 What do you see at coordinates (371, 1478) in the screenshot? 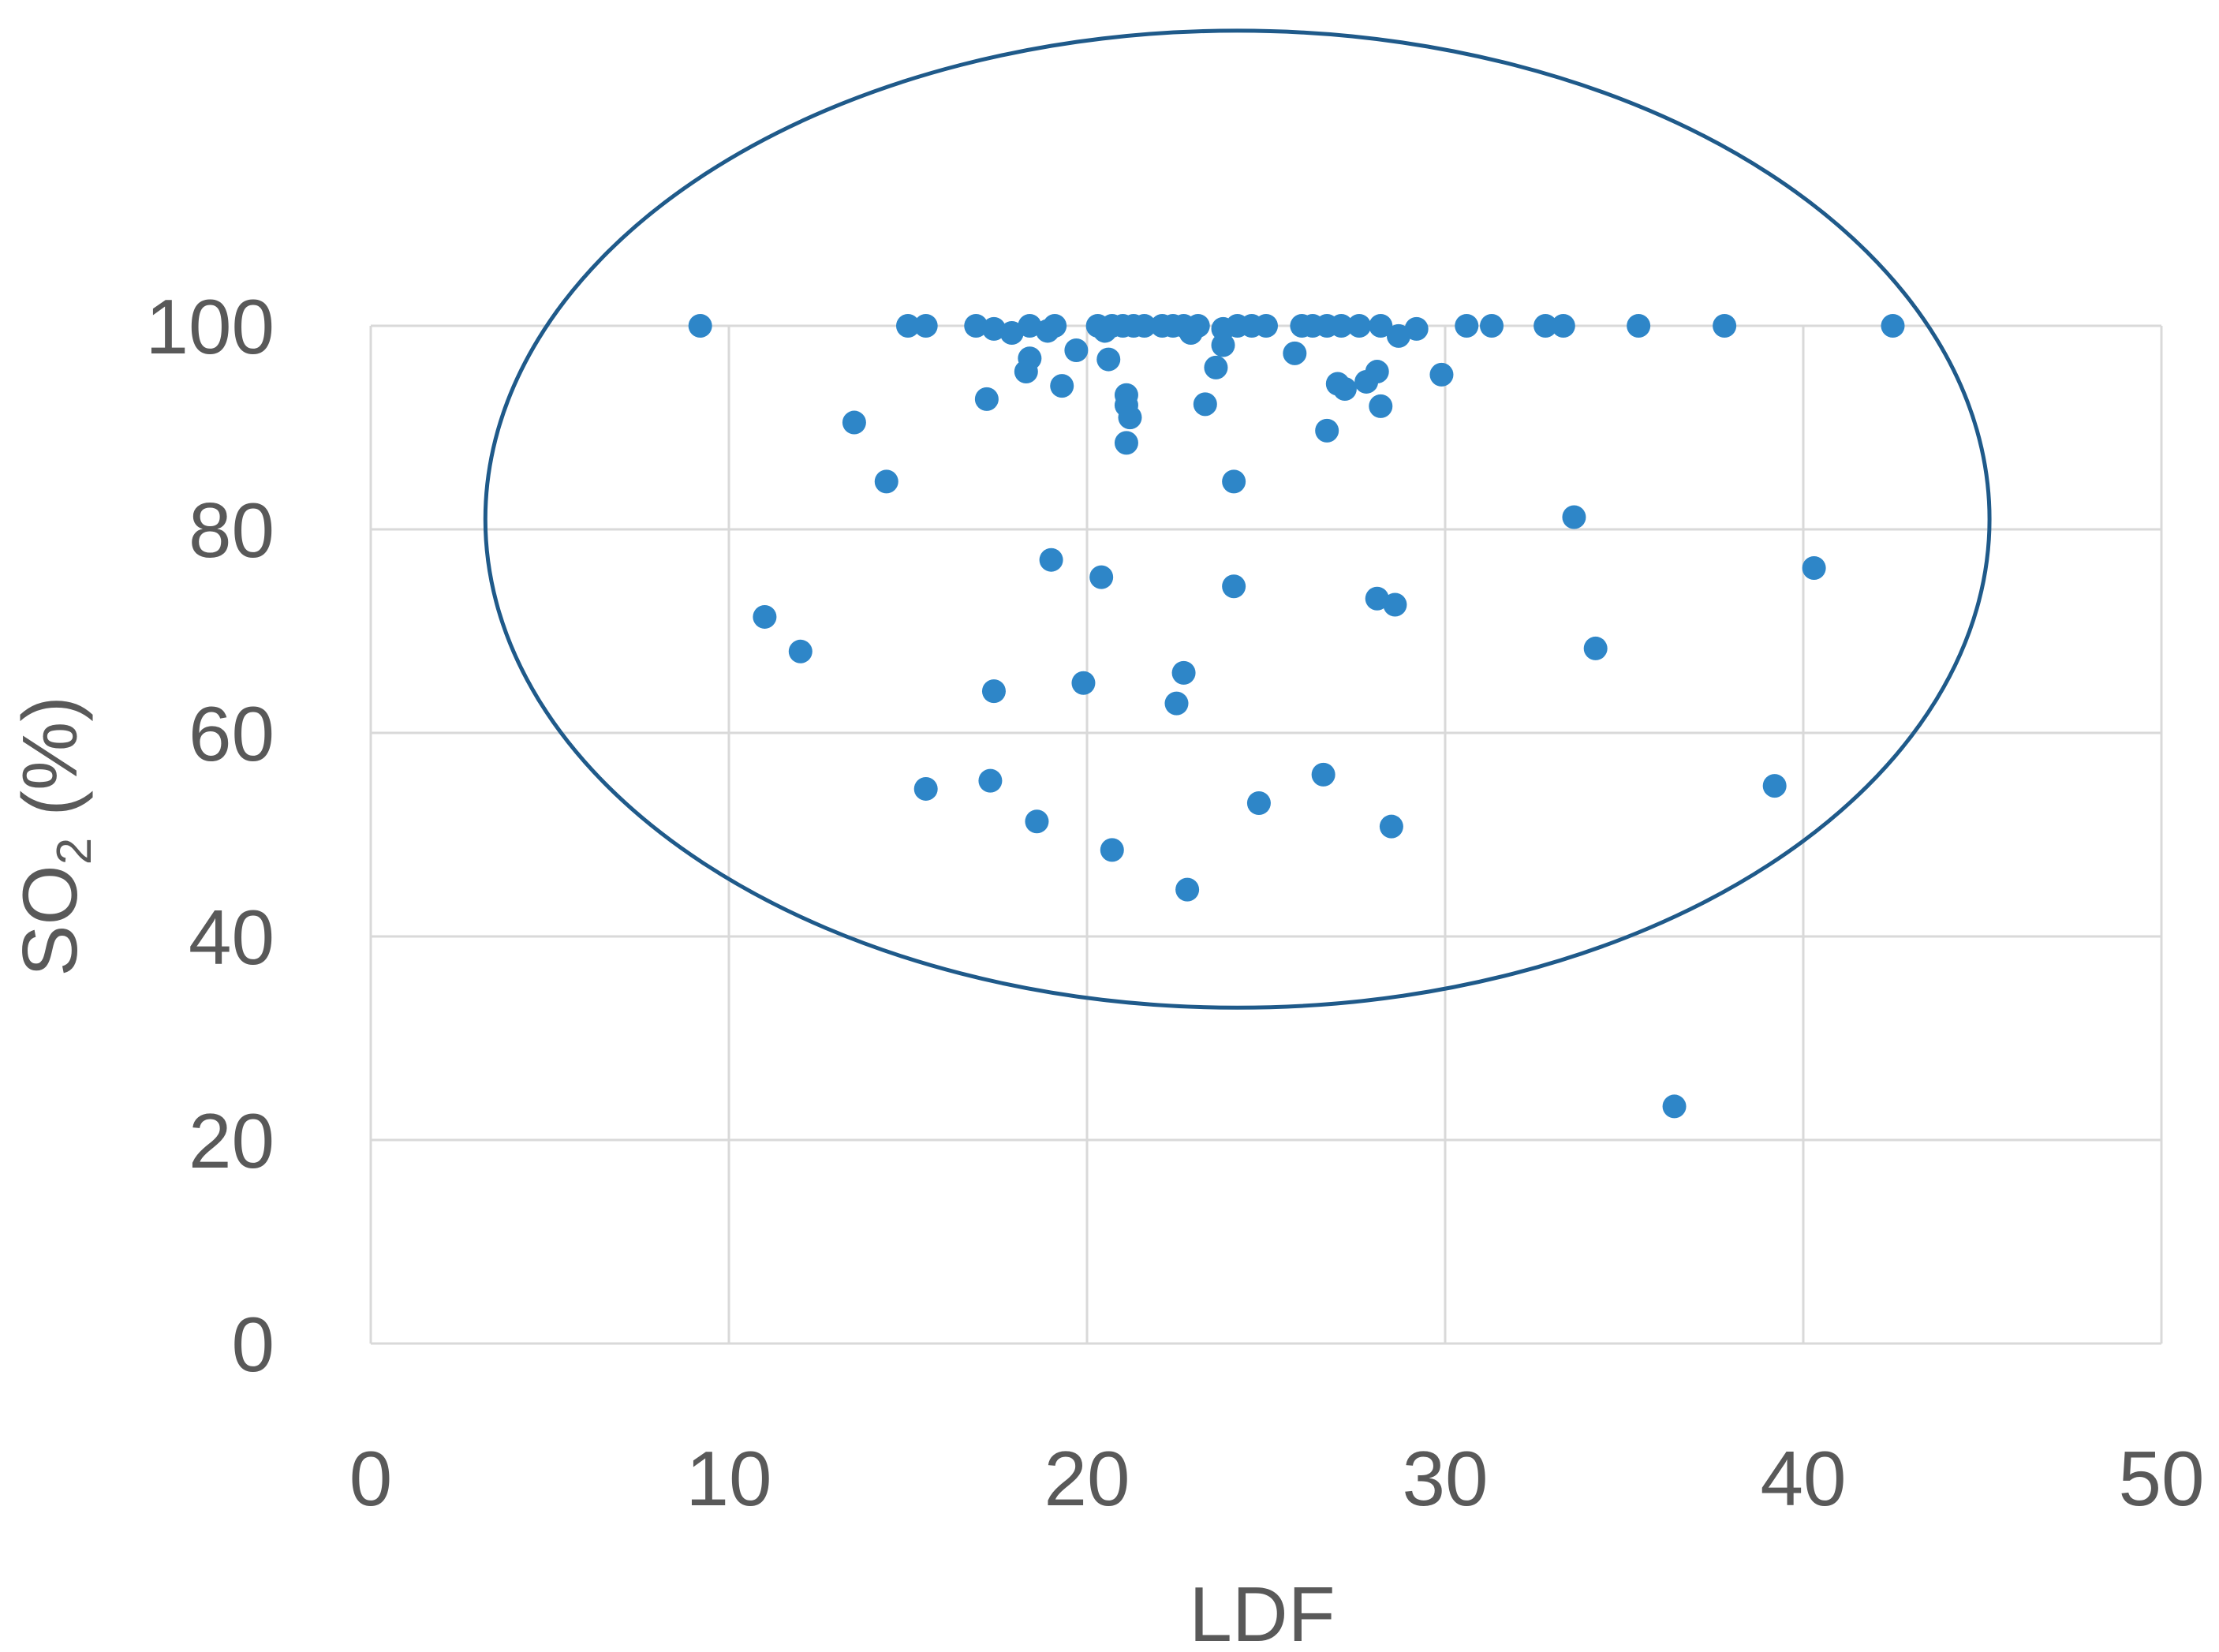
I see `x-tick-label: 0` at bounding box center [371, 1478].